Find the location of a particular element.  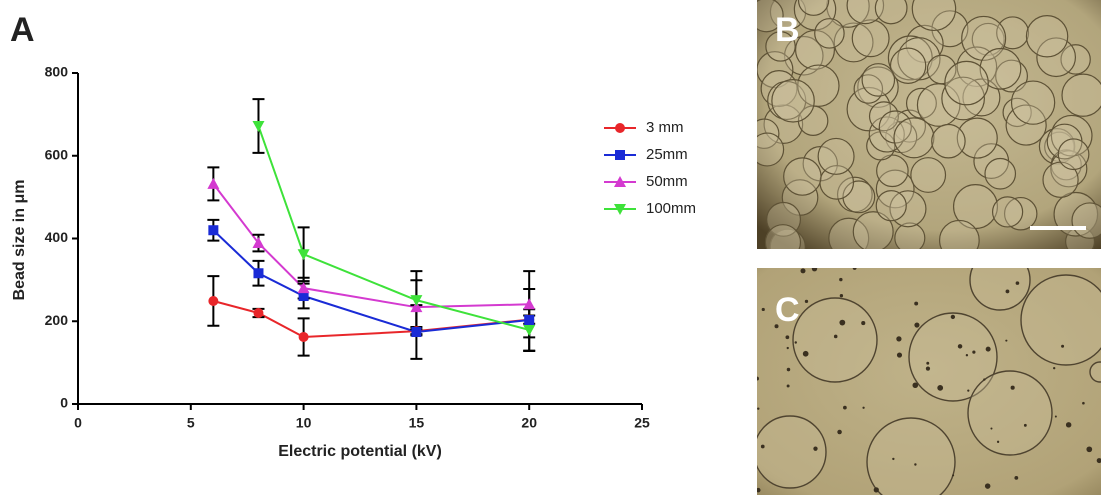

legend-label: 25mm is located at coordinates (667, 154).